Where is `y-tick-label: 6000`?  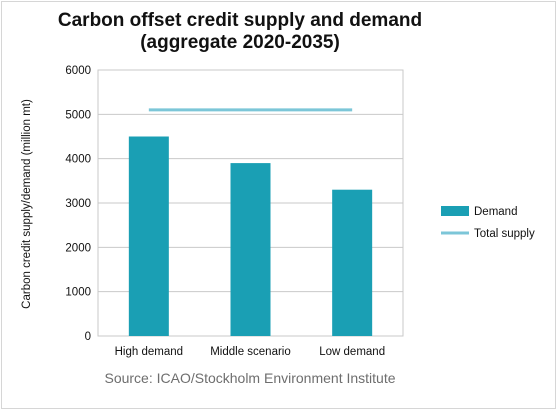 y-tick-label: 6000 is located at coordinates (78, 71).